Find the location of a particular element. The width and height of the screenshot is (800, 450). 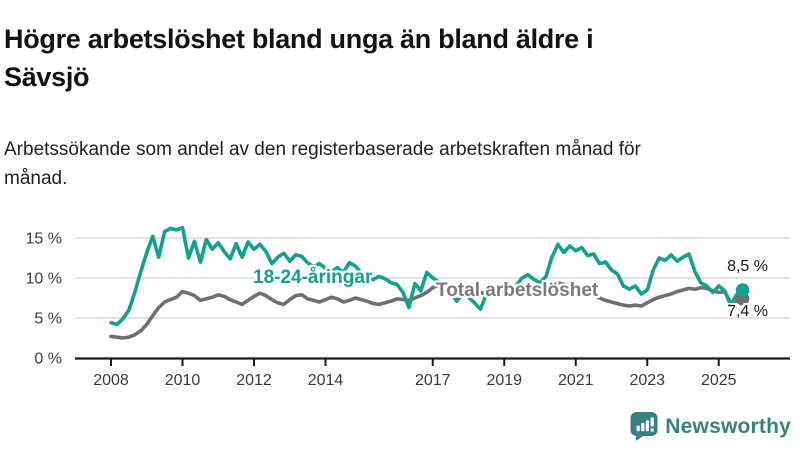

series-label-18-24: 18-24-åringar is located at coordinates (313, 277).